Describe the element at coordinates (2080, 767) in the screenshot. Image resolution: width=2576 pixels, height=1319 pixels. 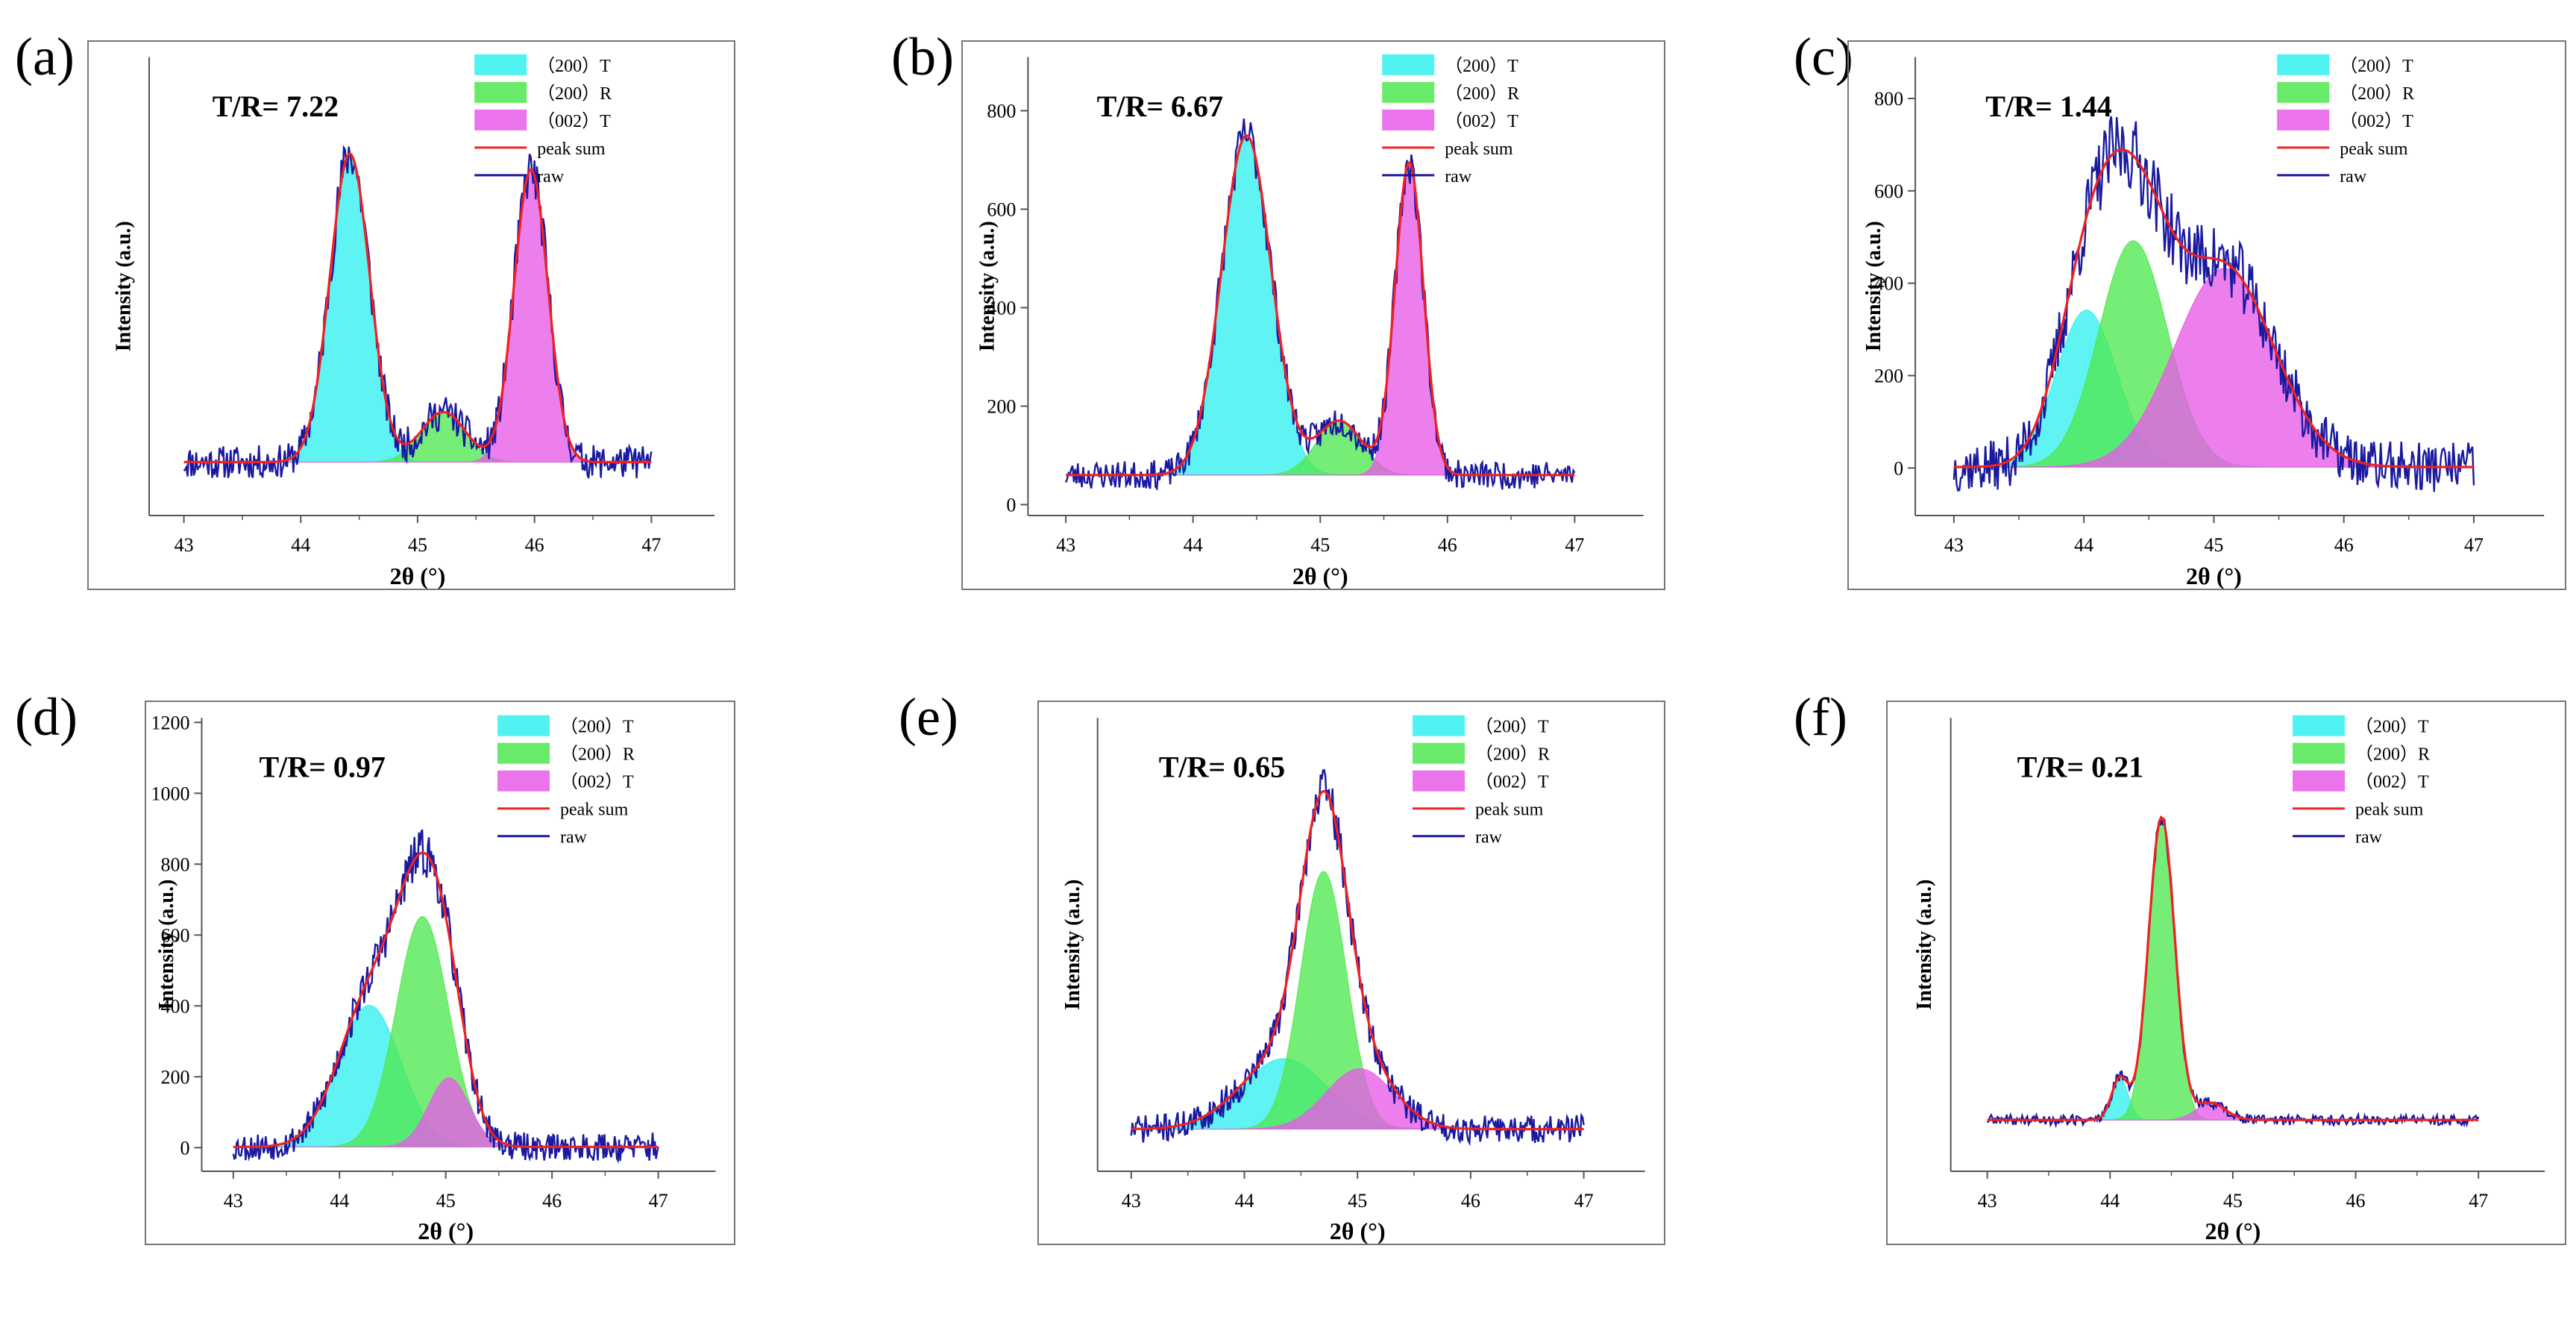
I see `ratio-annotation: T/R= 0.21` at that location.